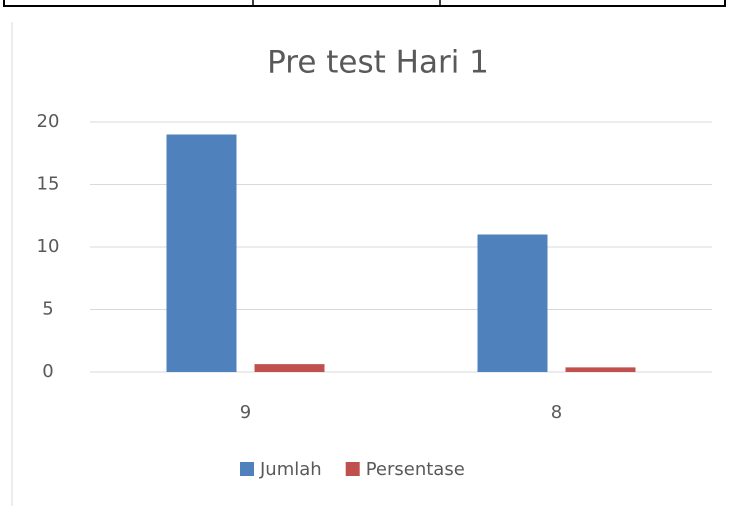  Describe the element at coordinates (48, 121) in the screenshot. I see `y-tick-label: 20` at that location.